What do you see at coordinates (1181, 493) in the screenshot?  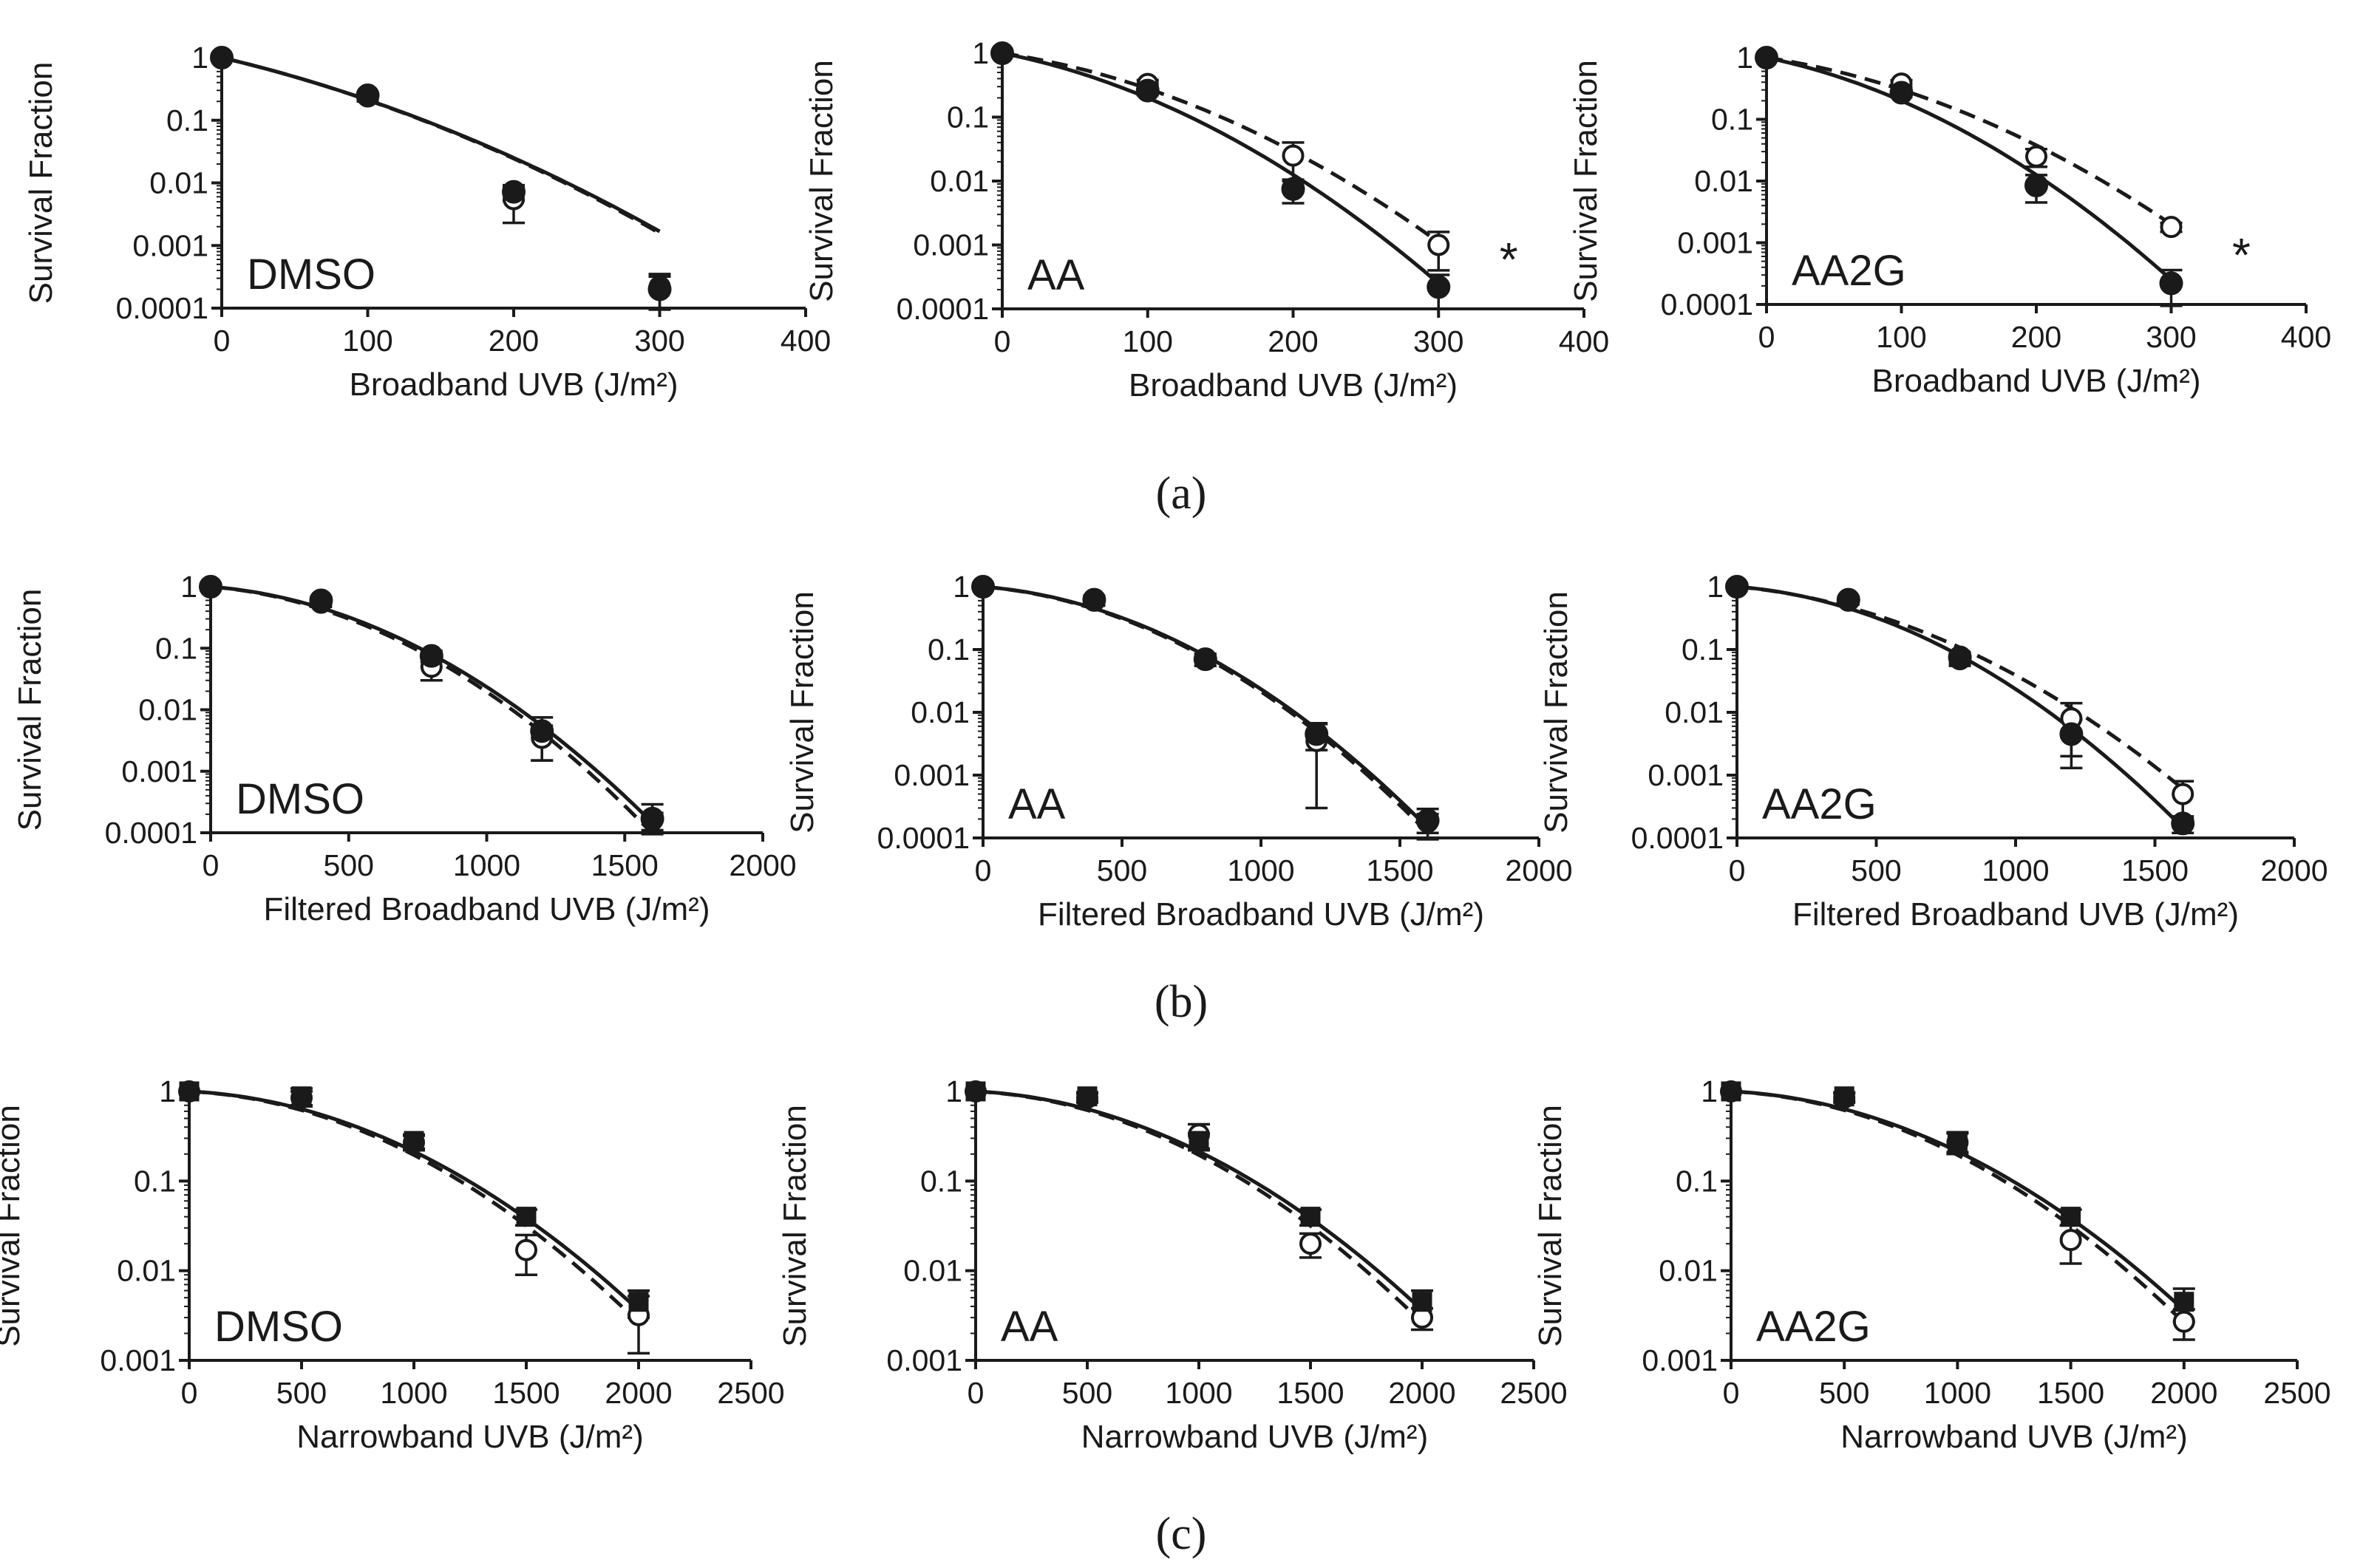 I see `row-label-a: (a)` at bounding box center [1181, 493].